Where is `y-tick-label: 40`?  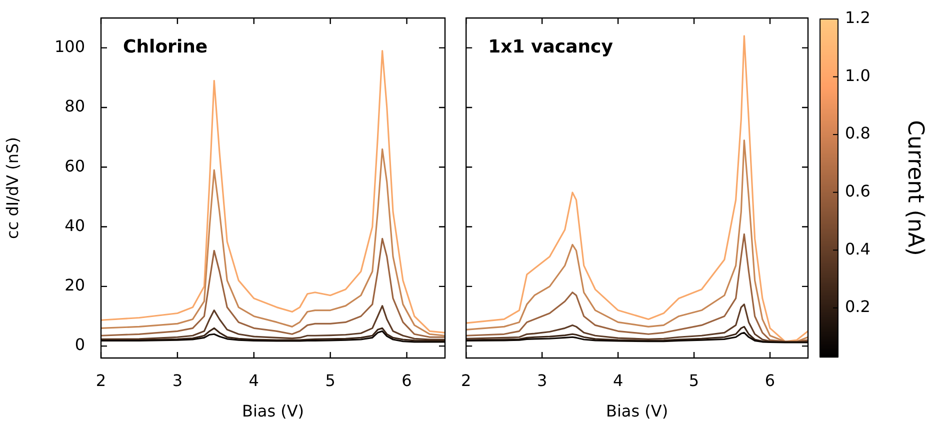 y-tick-label: 40 is located at coordinates (74, 225).